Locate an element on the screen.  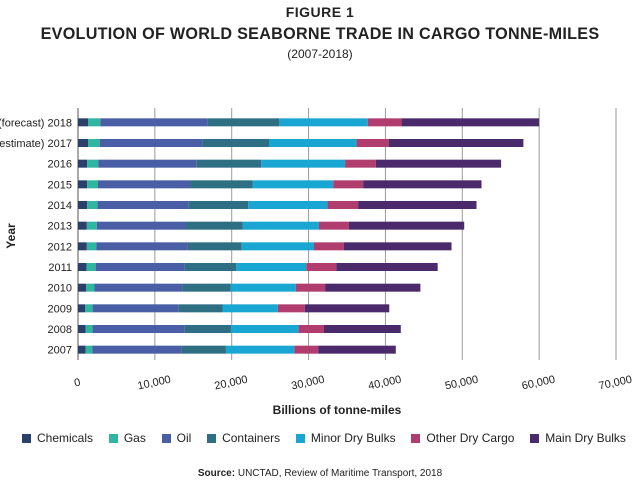
legend-item: Other Dry Cargo is located at coordinates (462, 438).